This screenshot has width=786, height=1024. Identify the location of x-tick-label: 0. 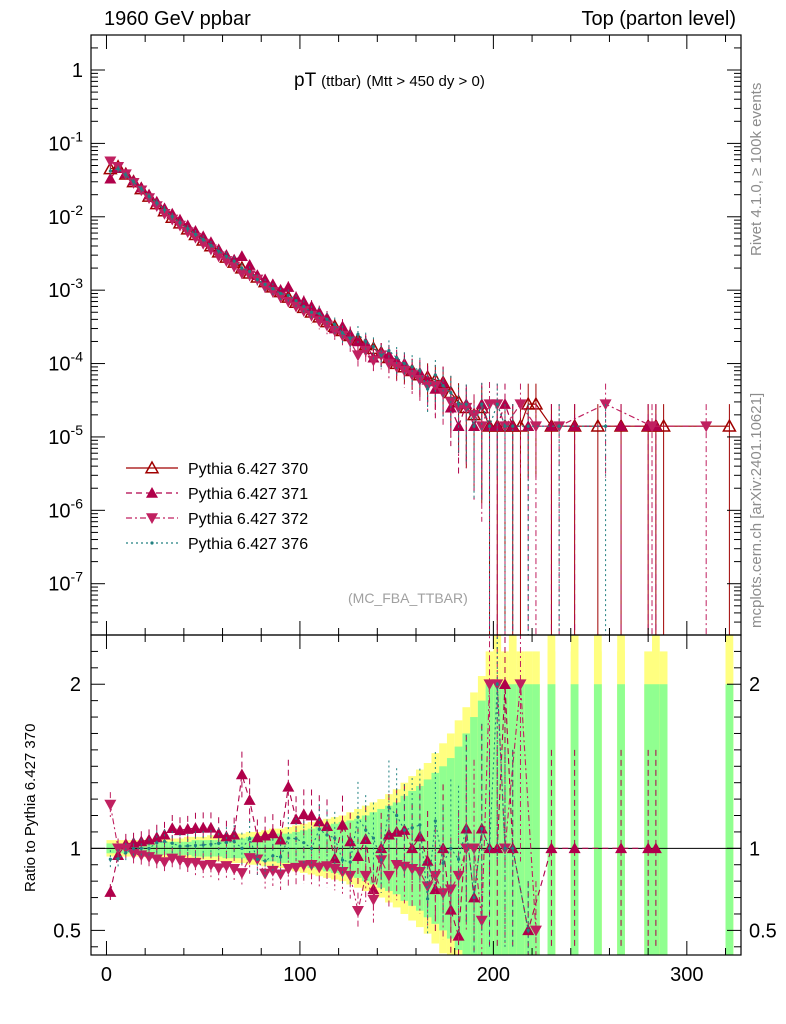
(106, 975).